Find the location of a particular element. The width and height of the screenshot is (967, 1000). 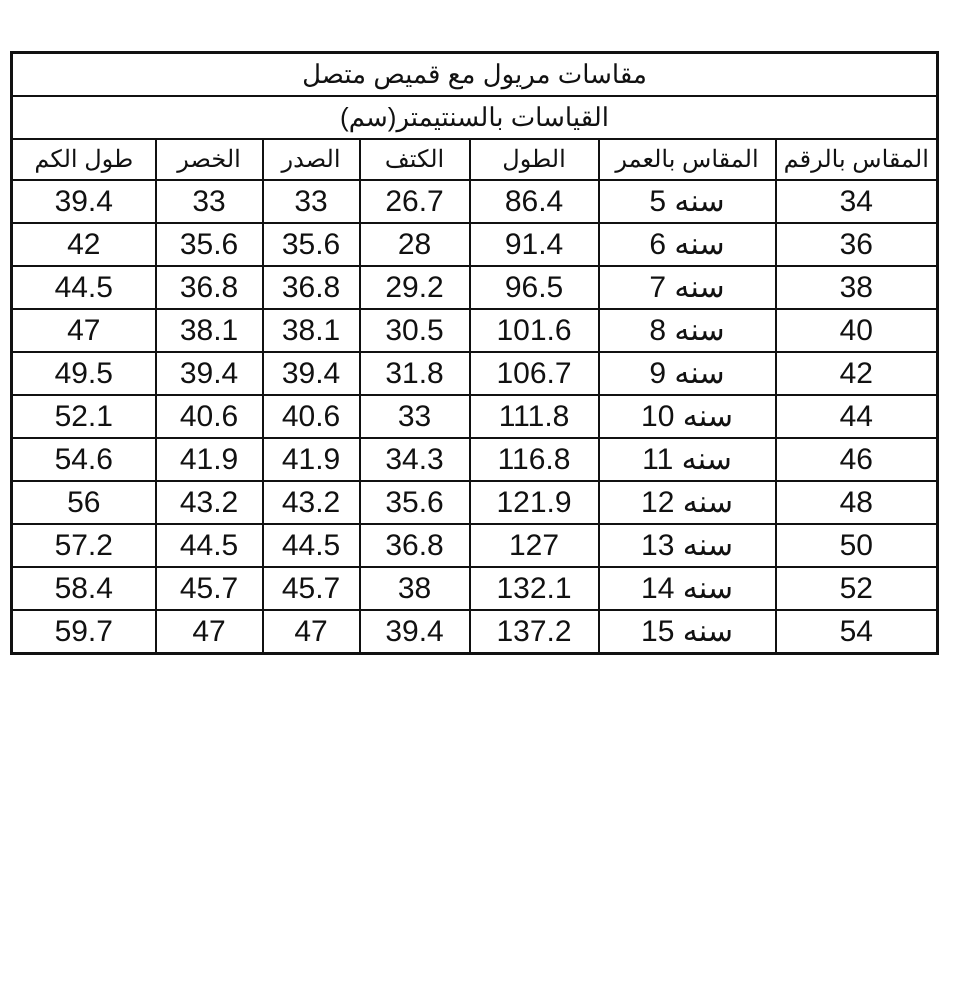

cell-size-age: سنه 6 is located at coordinates (687, 244).